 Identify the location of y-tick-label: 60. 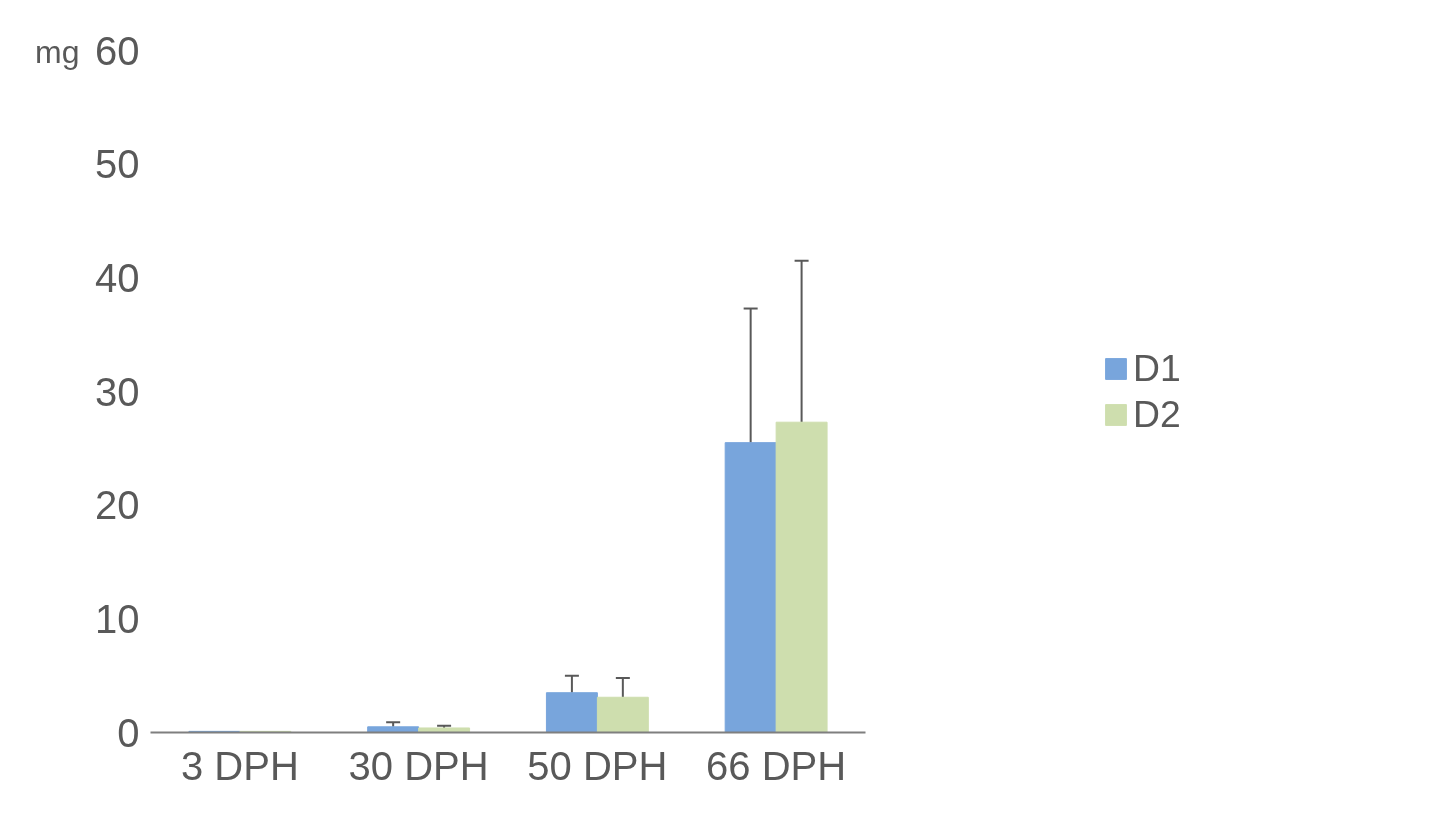
(117, 50).